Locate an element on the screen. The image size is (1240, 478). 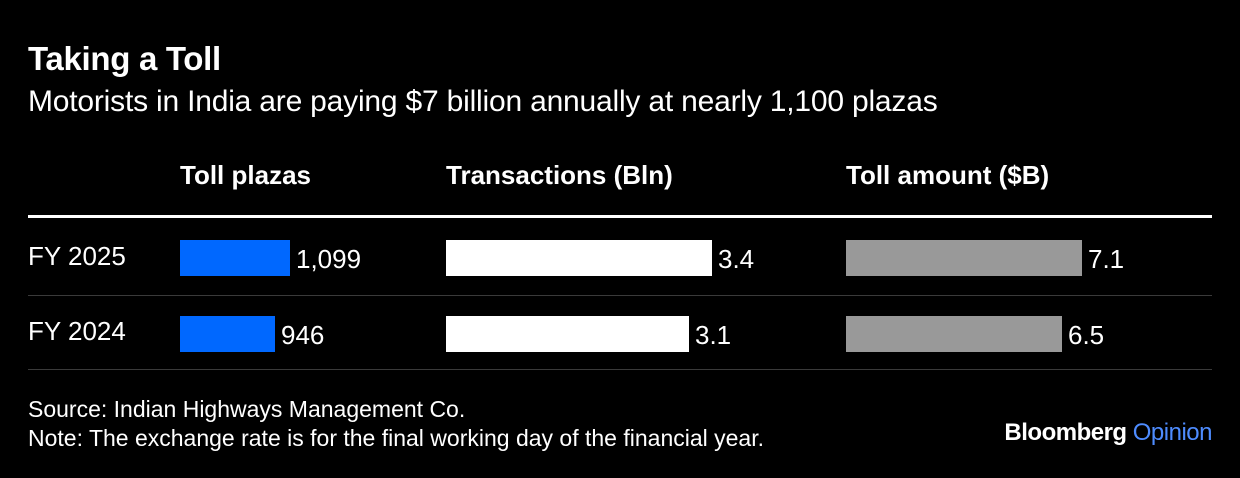
bar-value-label: 3.4 is located at coordinates (736, 259).